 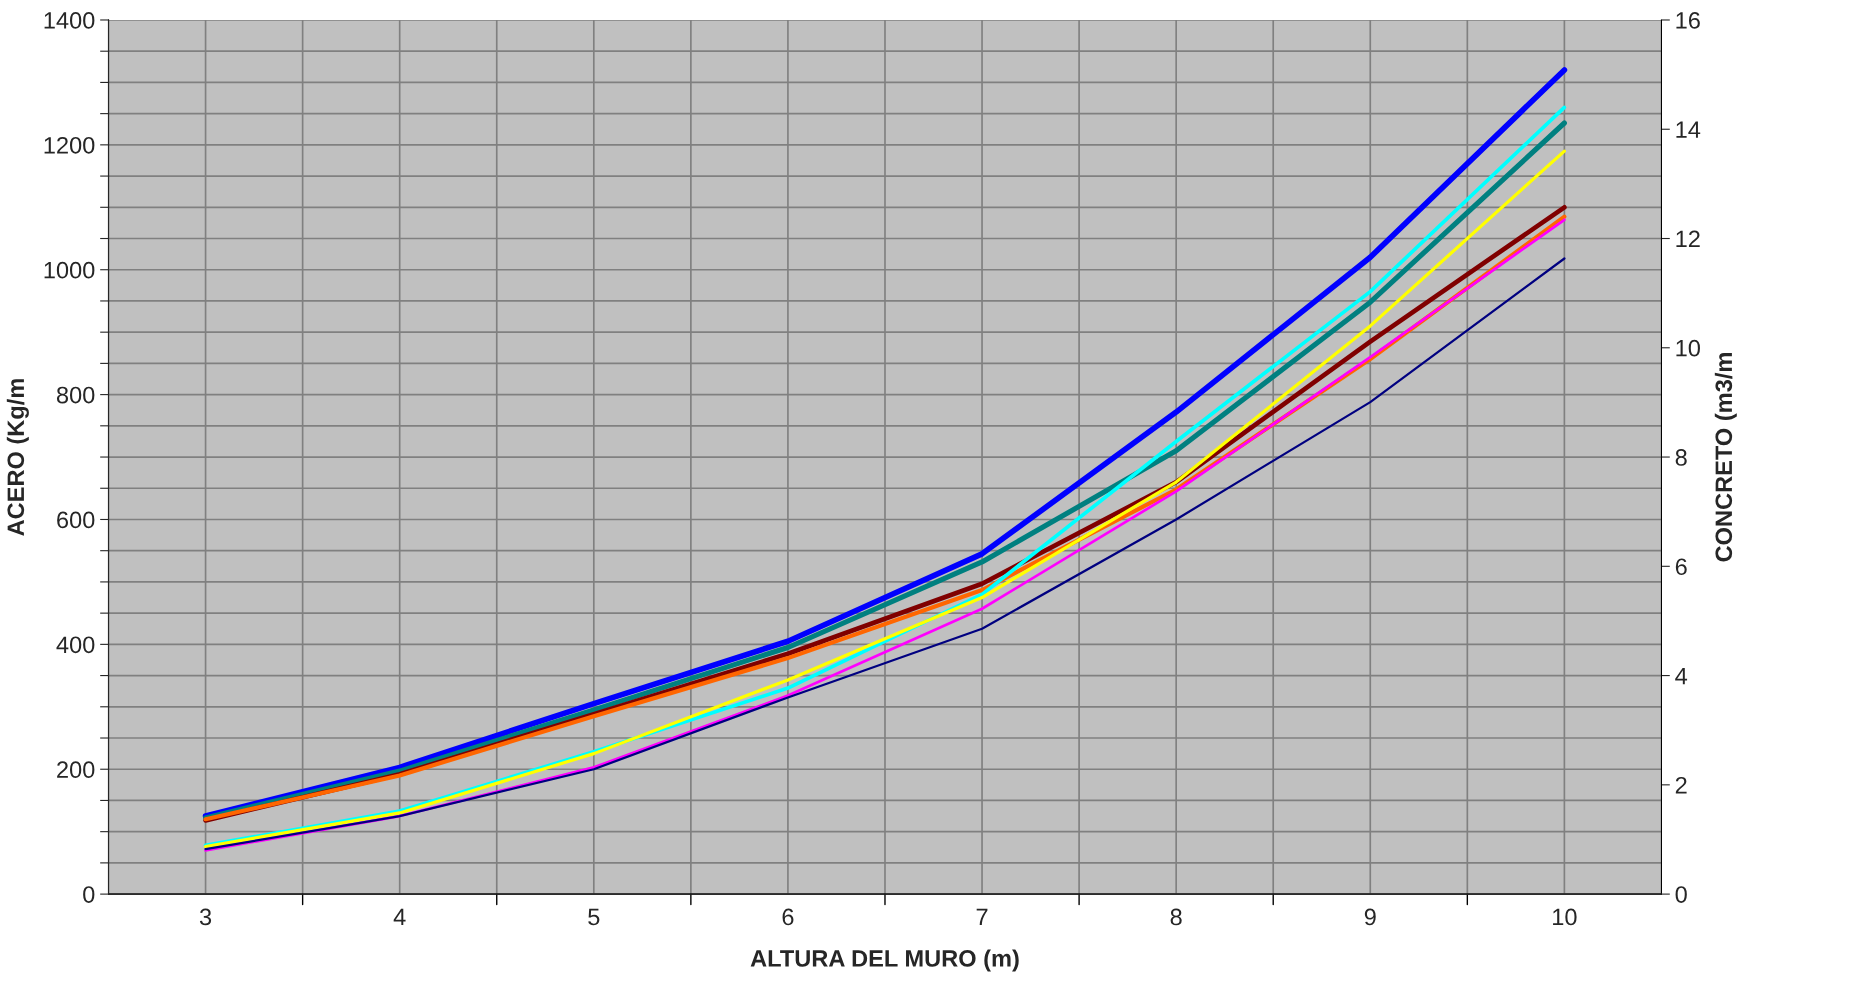 What do you see at coordinates (1725, 457) in the screenshot?
I see `y2-axis-title: CONCRETO (m3/m` at bounding box center [1725, 457].